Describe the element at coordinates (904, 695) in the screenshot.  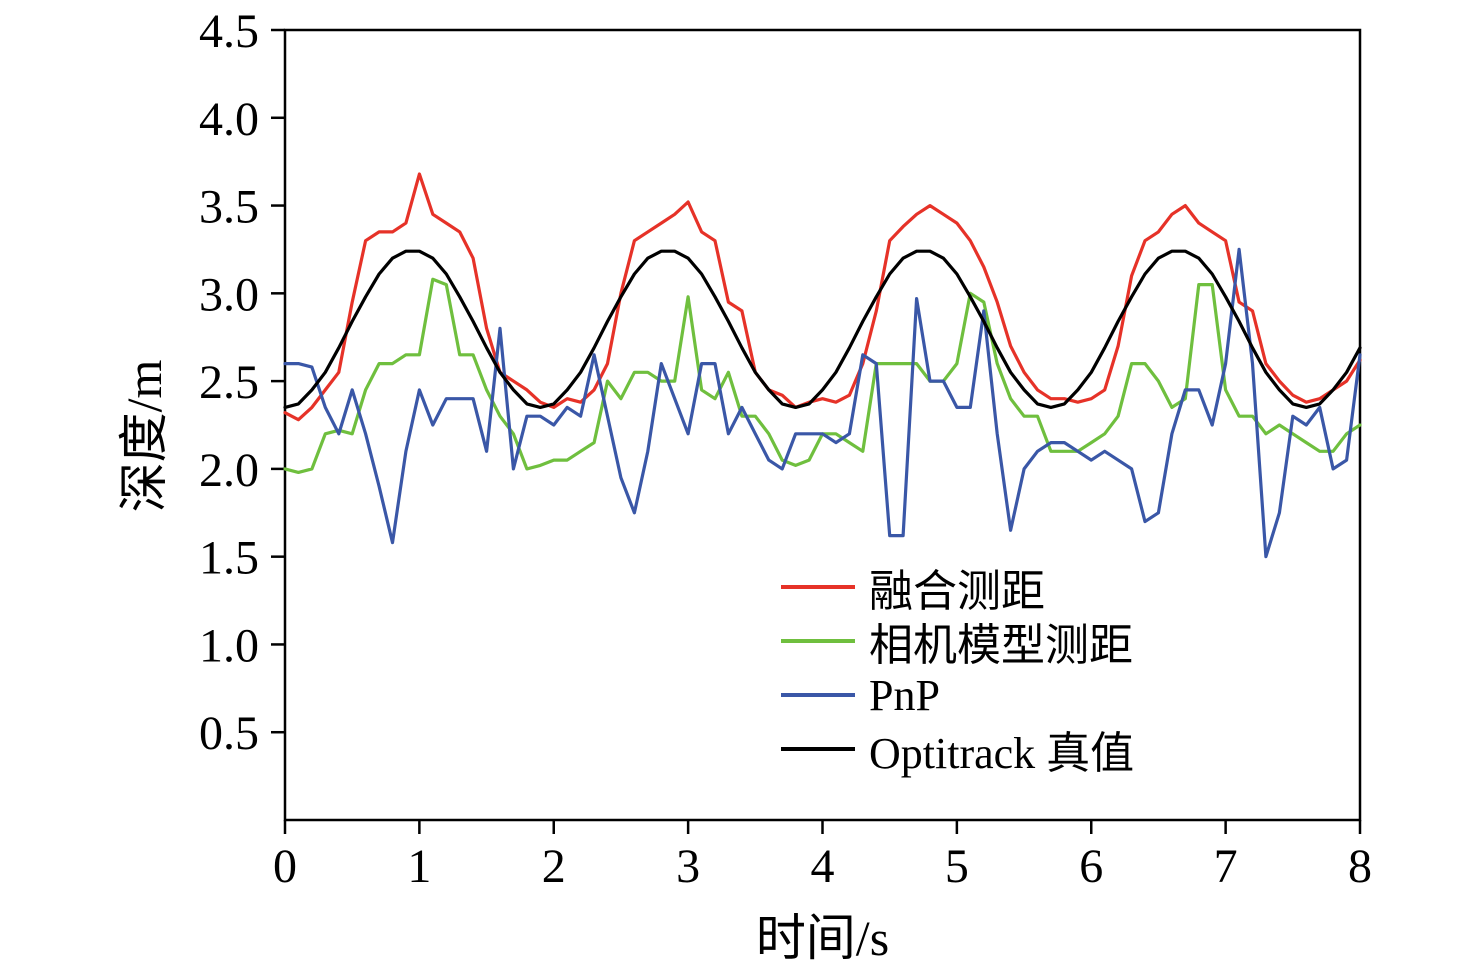
I see `legend-label-pnp: PnP` at that location.